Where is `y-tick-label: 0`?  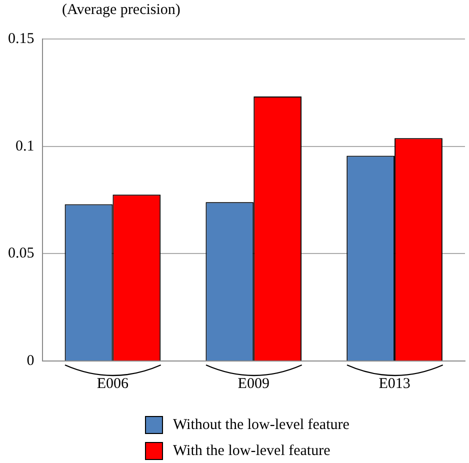 y-tick-label: 0 is located at coordinates (30, 360).